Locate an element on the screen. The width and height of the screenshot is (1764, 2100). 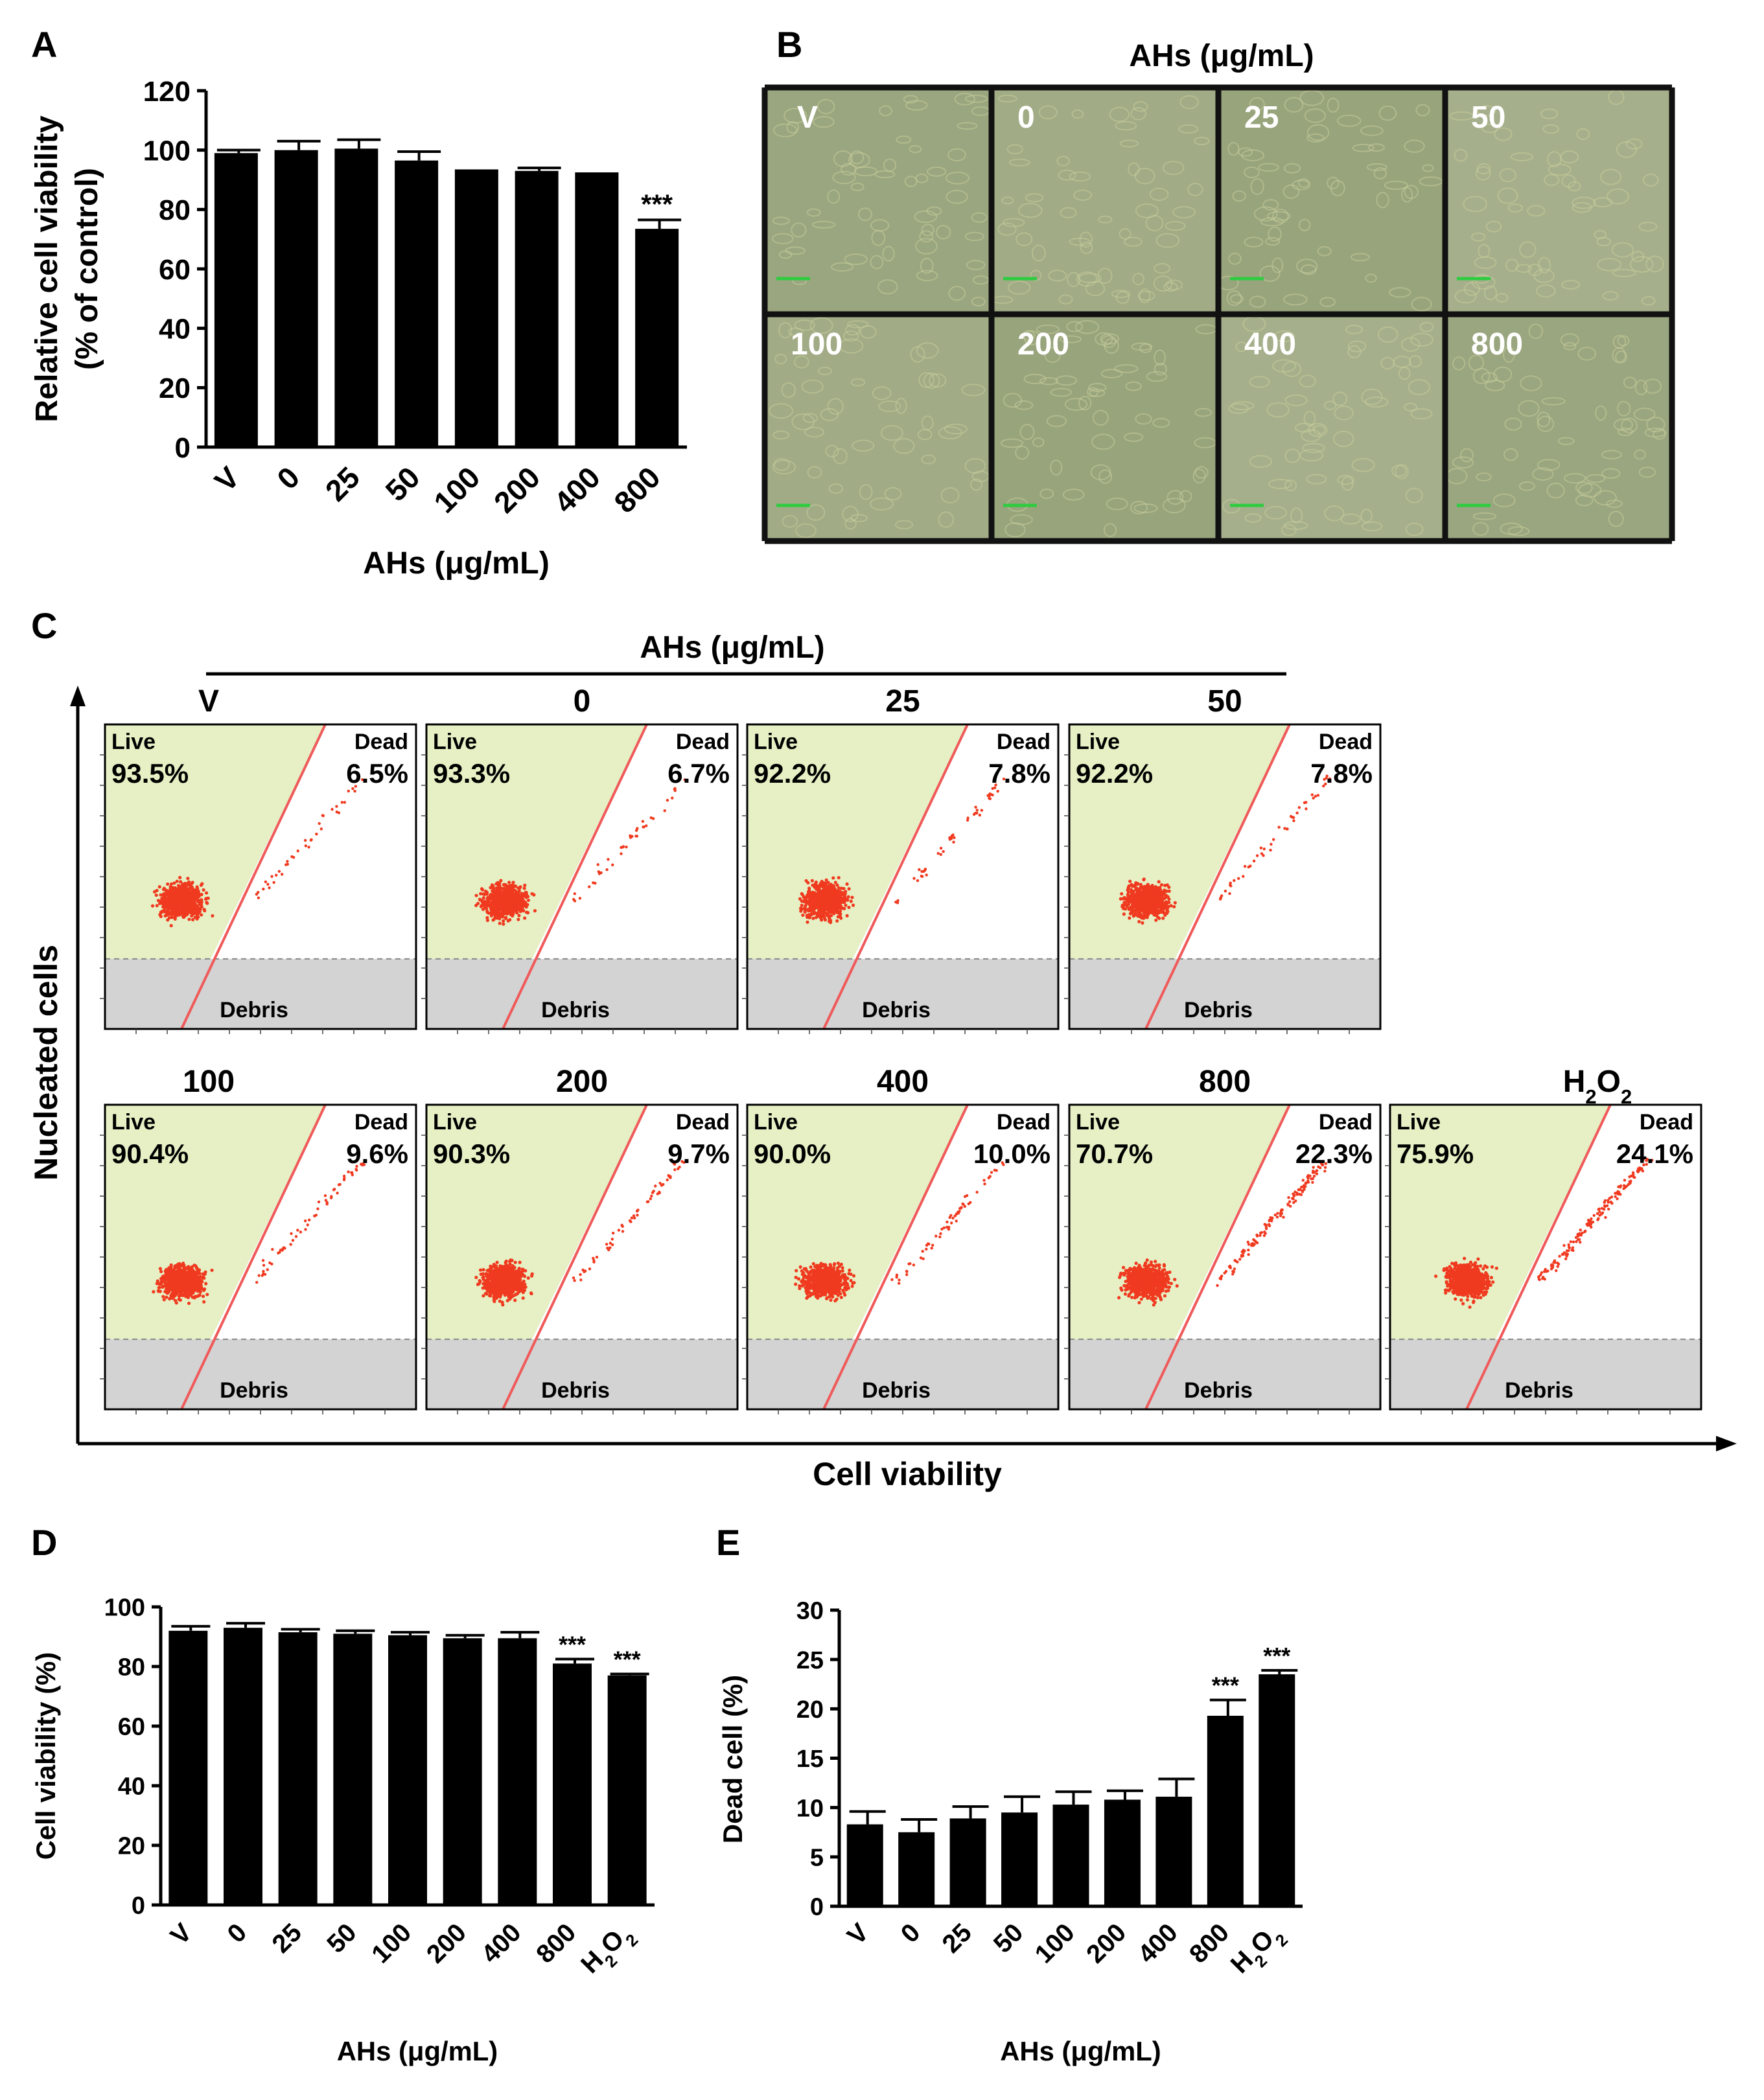
x-tick-label: 100 is located at coordinates (456, 489).